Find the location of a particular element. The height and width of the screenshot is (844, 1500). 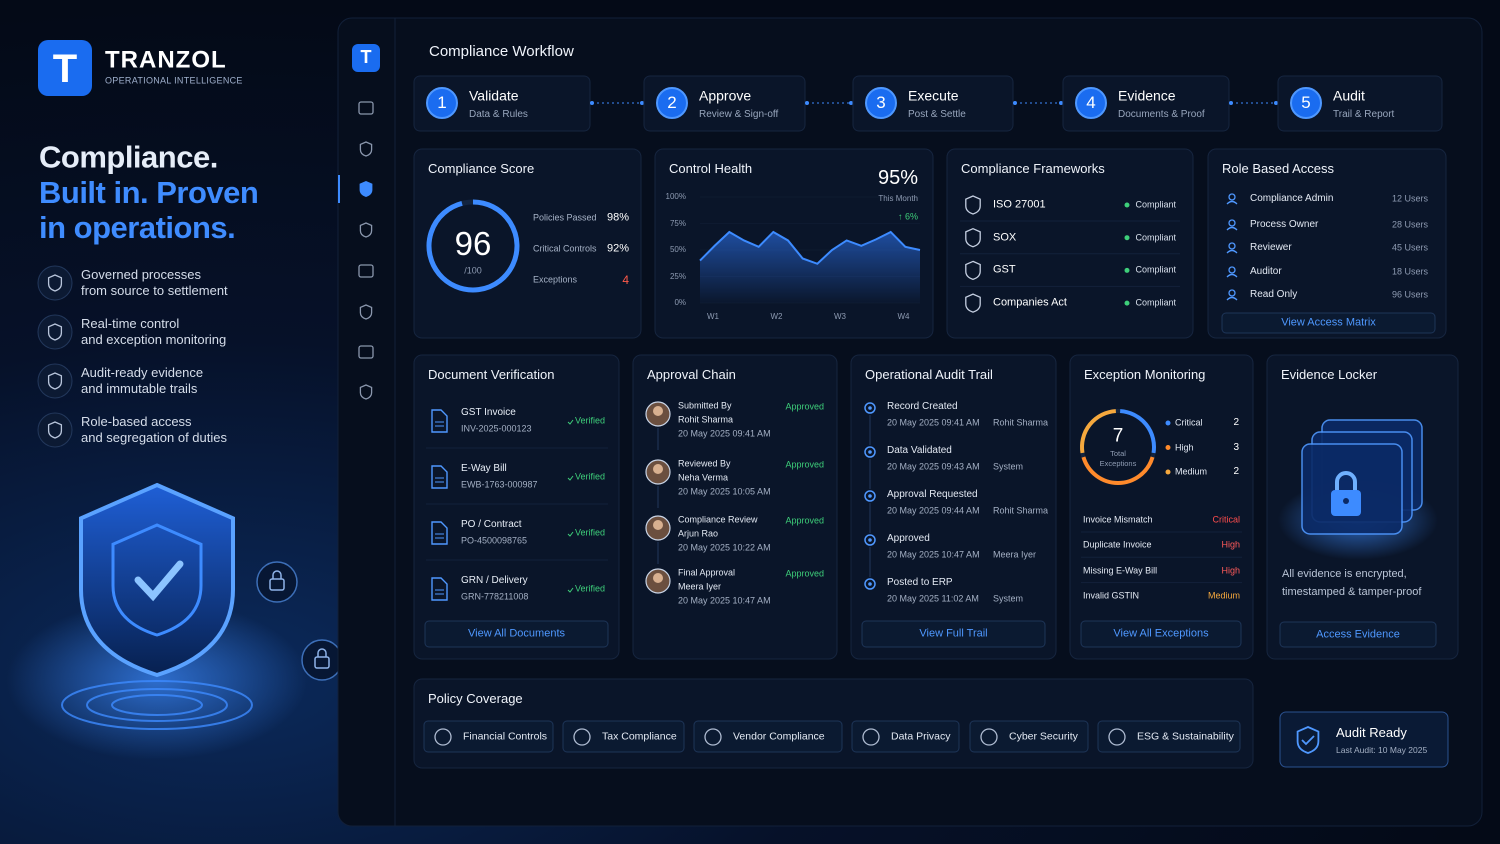

policy-label: Cyber Security is located at coordinates (1043, 736).